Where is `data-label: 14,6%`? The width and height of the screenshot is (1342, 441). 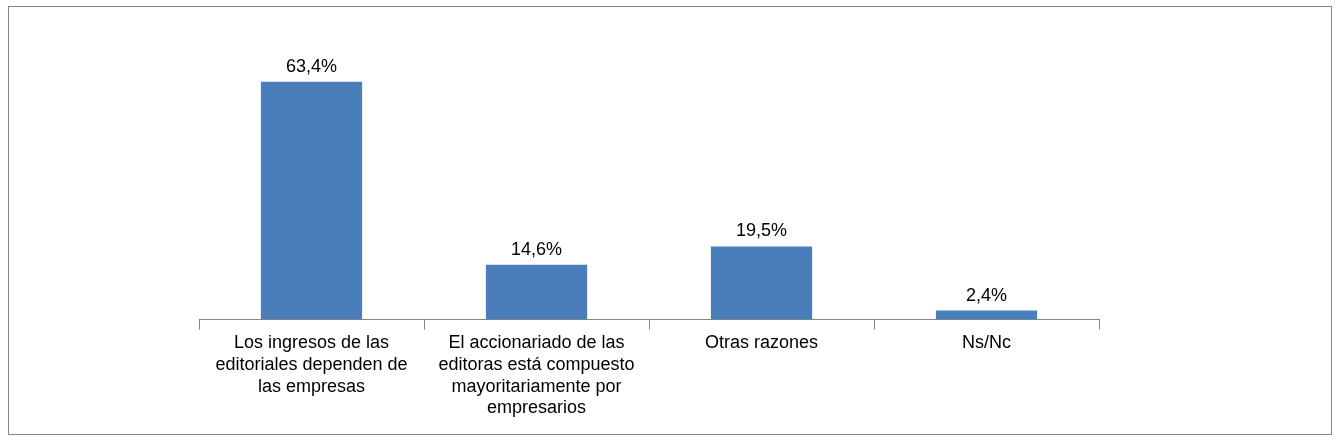
data-label: 14,6% is located at coordinates (536, 248).